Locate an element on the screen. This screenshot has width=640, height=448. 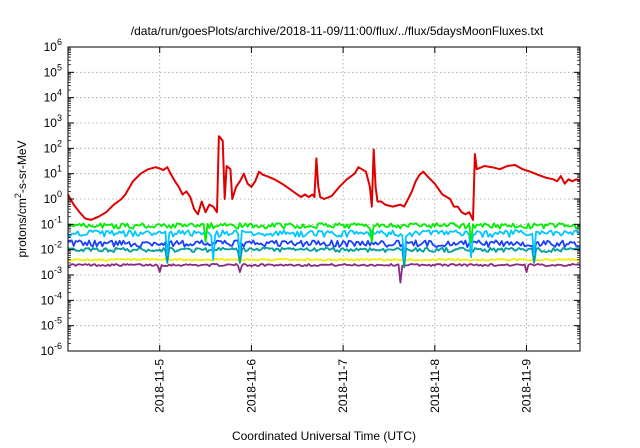
y-tick-label: 10⁻¹ is located at coordinates (51, 222).